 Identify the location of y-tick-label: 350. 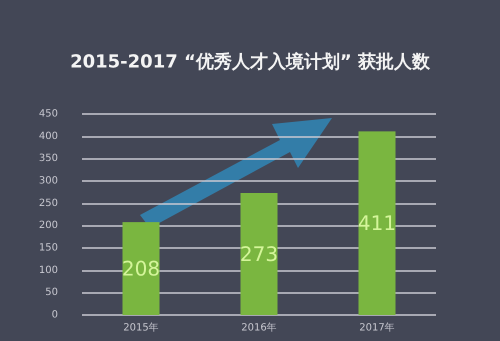
(48, 158).